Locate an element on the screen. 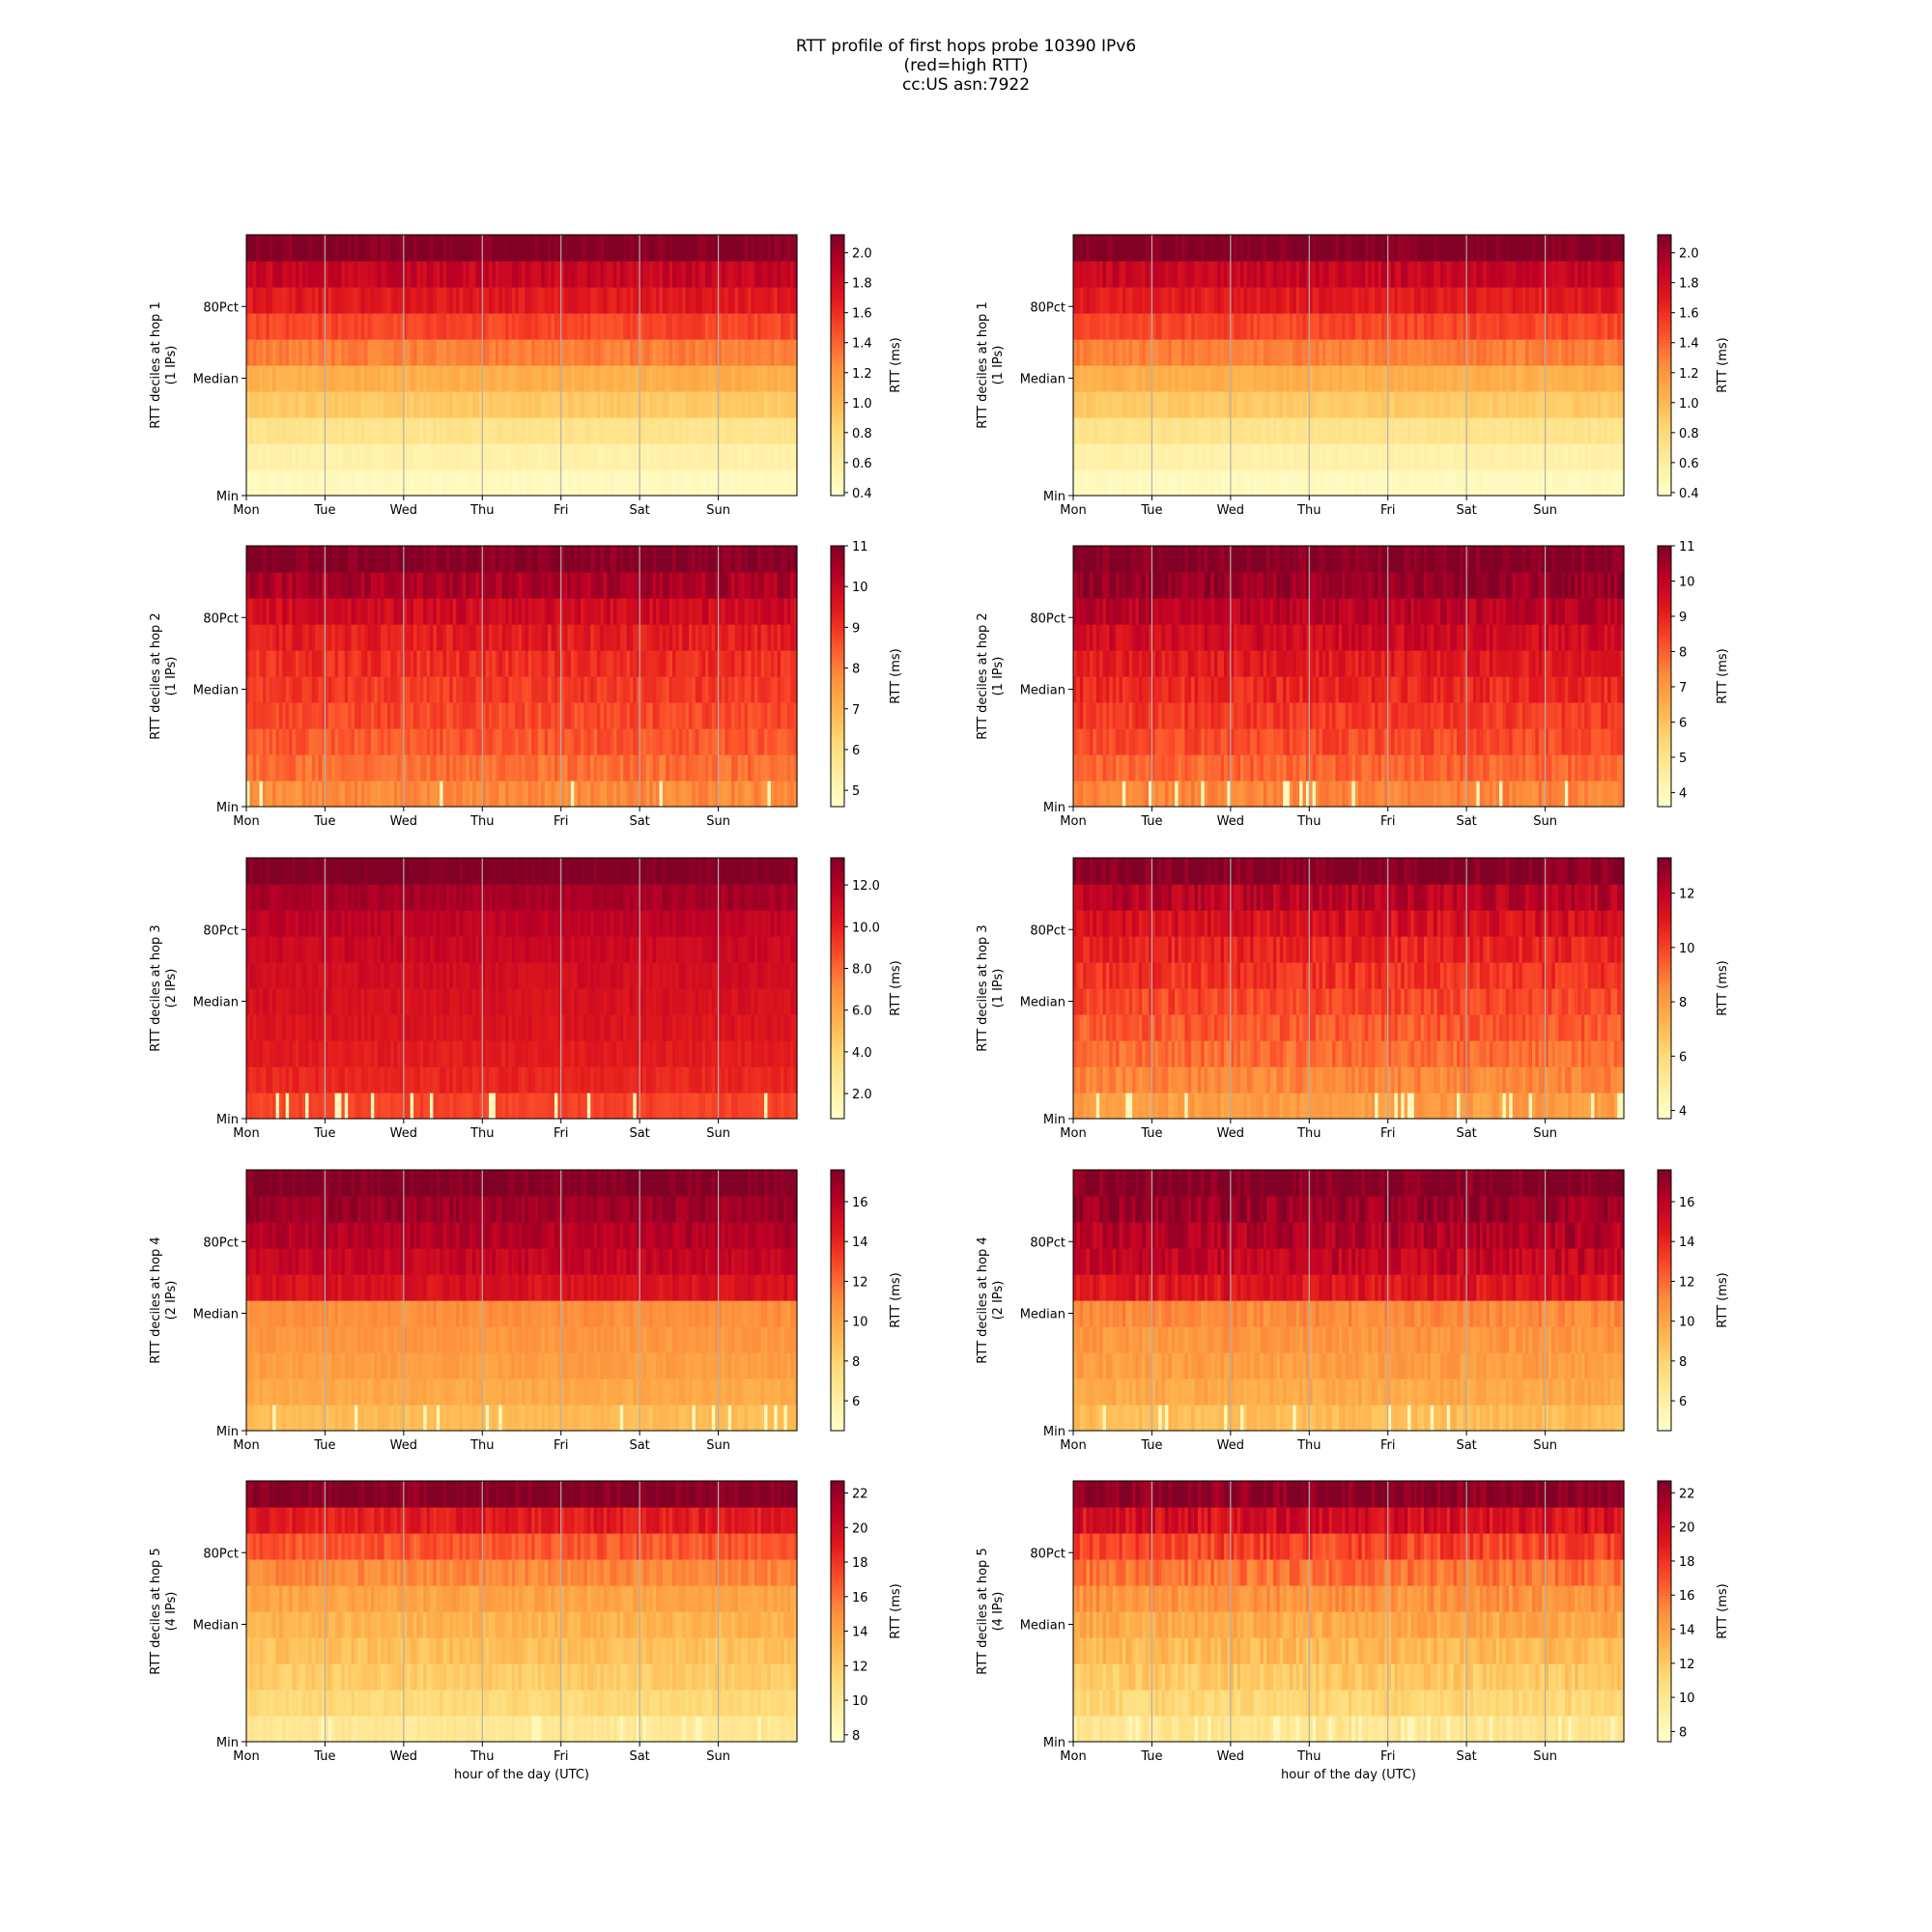 The height and width of the screenshot is (1932, 1932). x-tick-label: Sun is located at coordinates (1545, 510).